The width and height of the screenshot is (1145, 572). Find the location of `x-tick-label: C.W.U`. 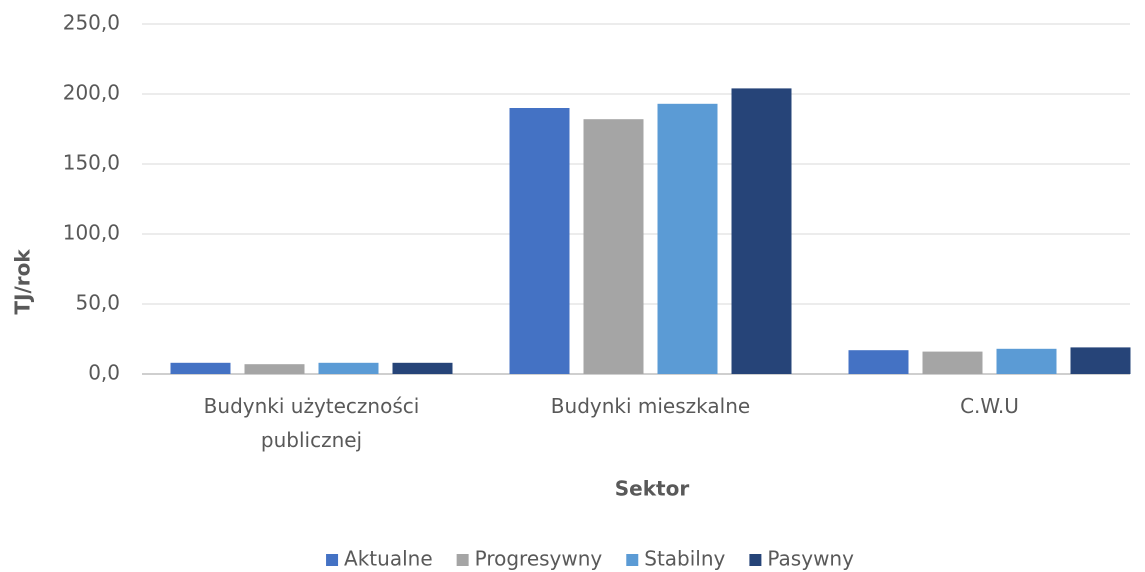

x-tick-label: C.W.U is located at coordinates (989, 406).